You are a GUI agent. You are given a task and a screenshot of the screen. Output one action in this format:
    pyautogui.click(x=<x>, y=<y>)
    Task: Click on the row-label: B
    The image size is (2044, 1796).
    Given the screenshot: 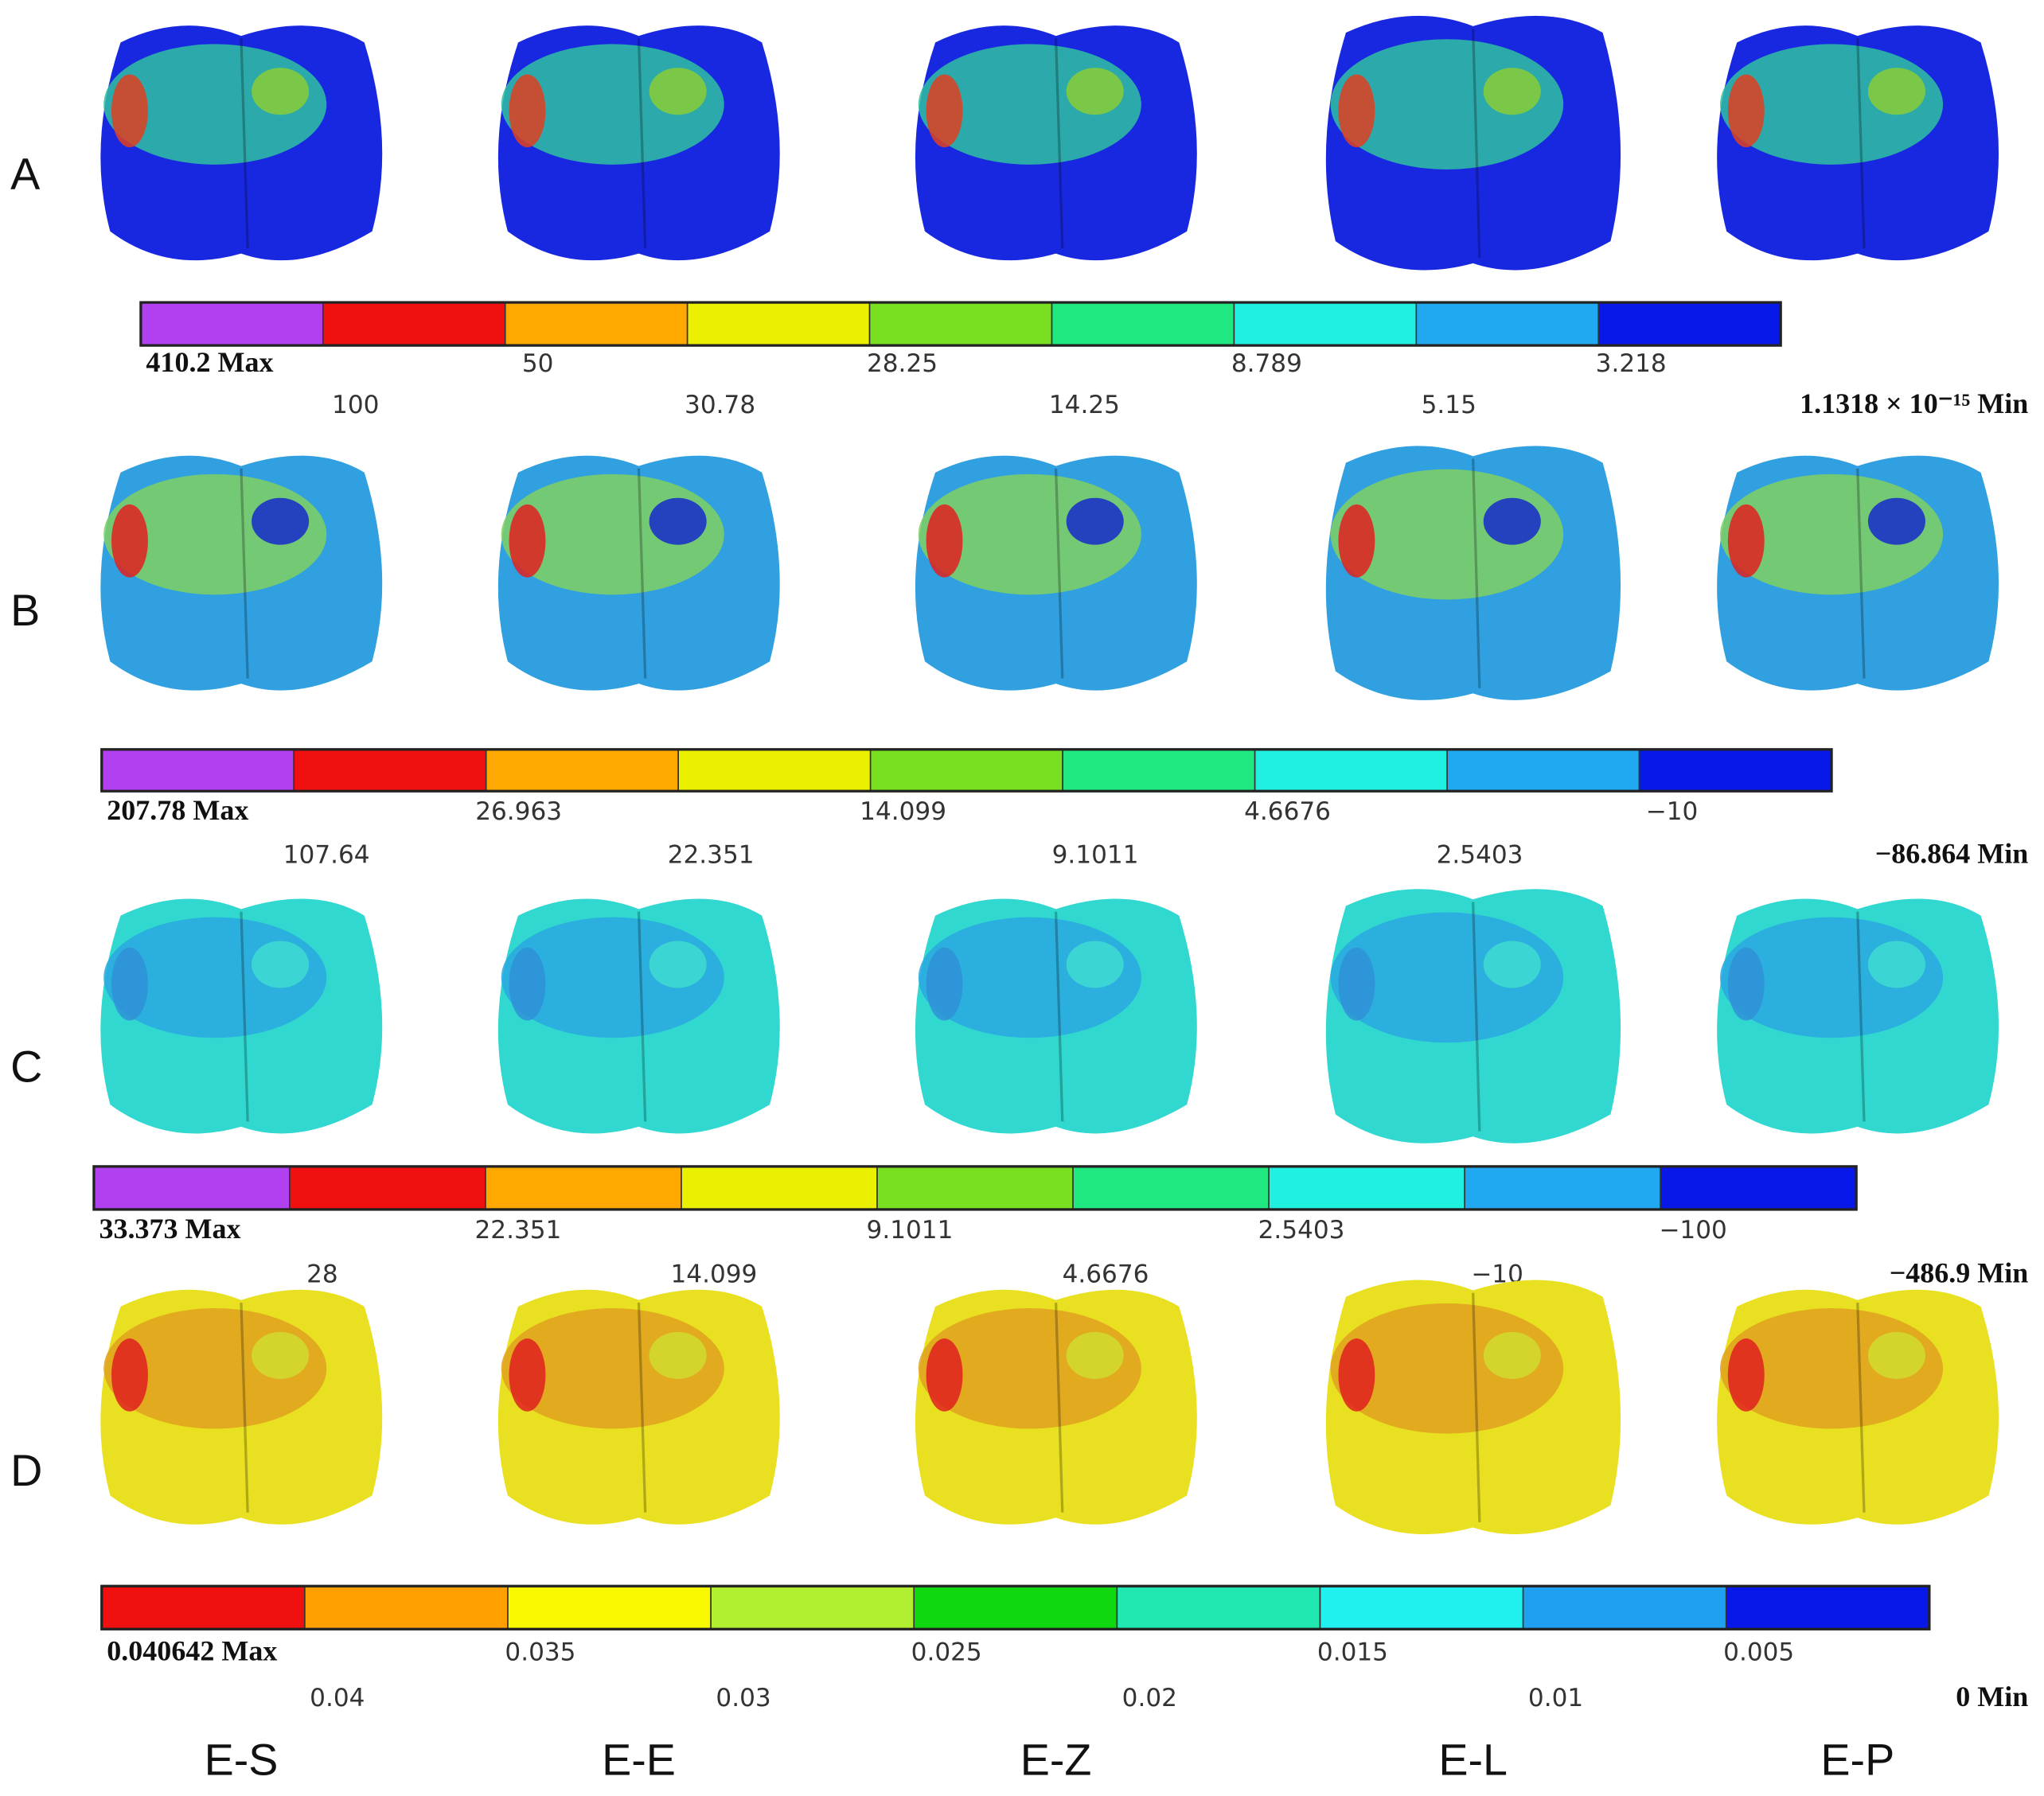 What is the action you would take?
    pyautogui.click(x=25, y=610)
    